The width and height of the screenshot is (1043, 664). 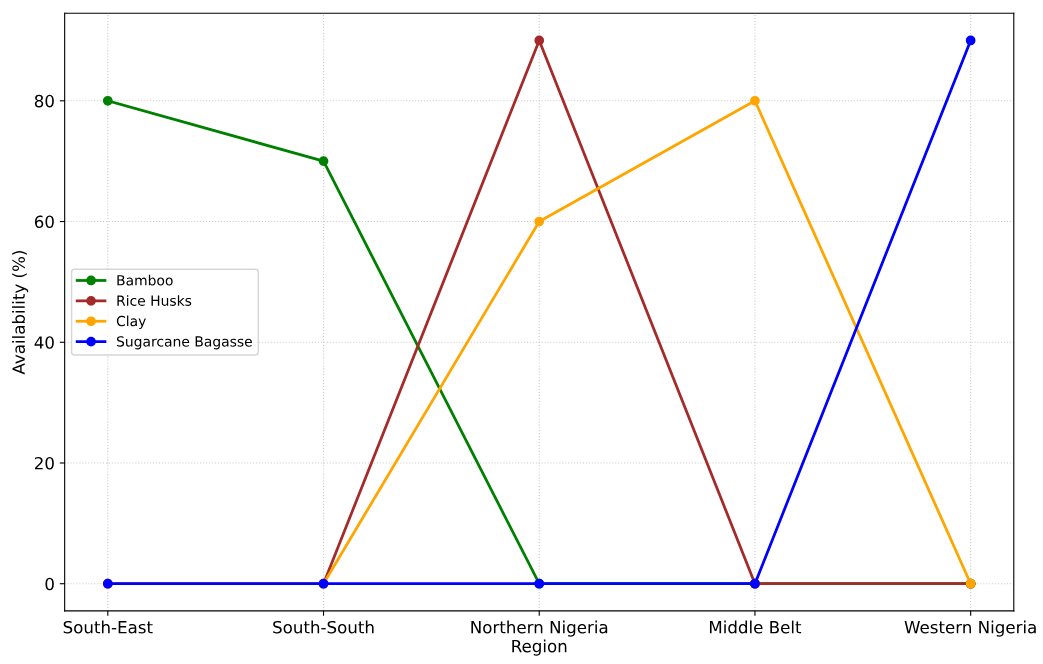 What do you see at coordinates (44, 463) in the screenshot?
I see `y-tick-label: 20` at bounding box center [44, 463].